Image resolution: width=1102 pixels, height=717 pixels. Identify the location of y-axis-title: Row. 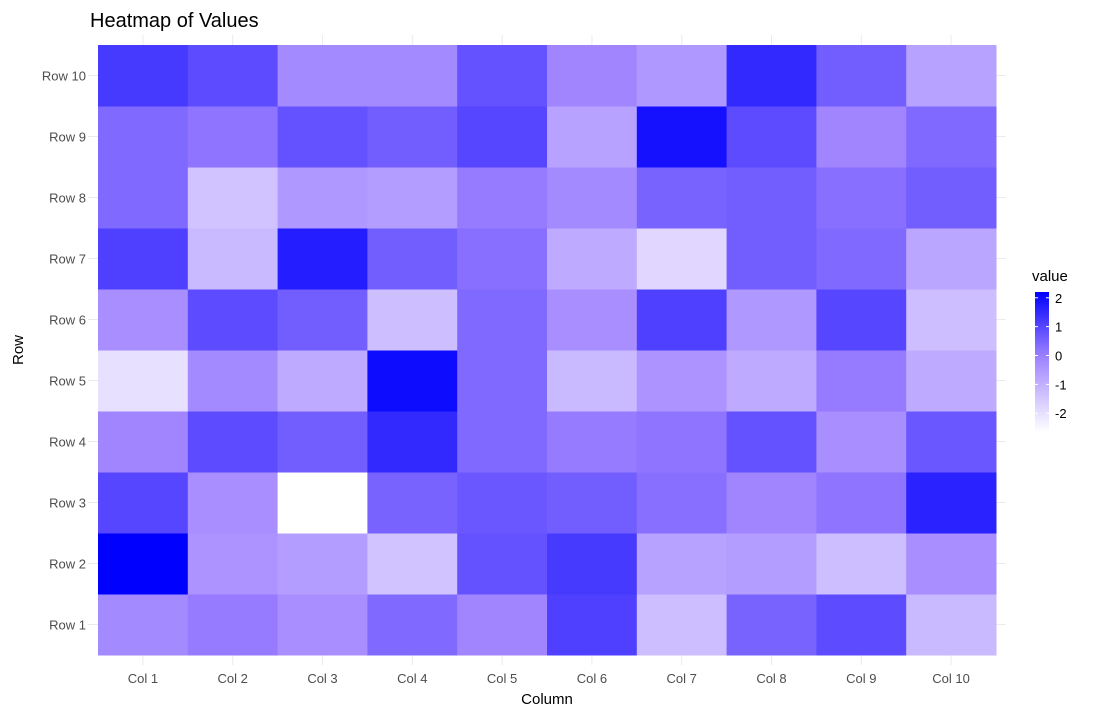
(18, 350).